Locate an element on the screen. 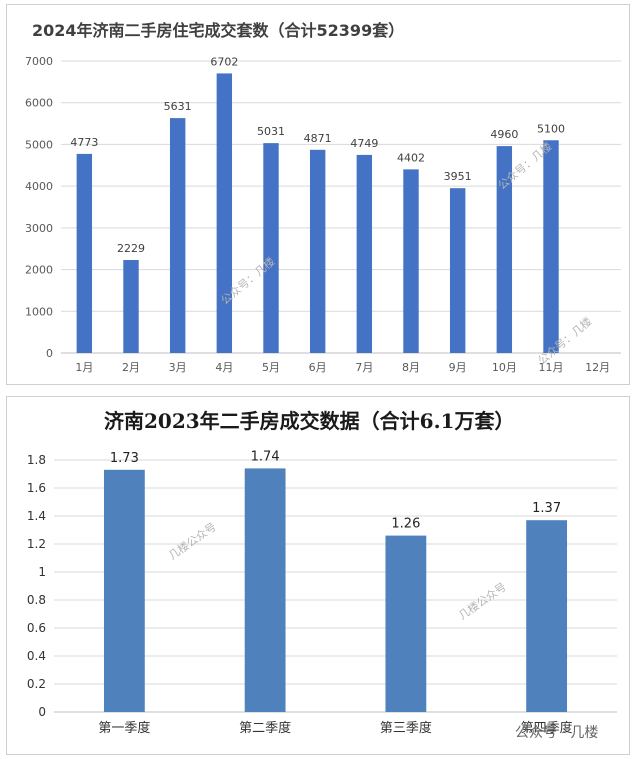 The image size is (640, 759). x-tick-label: 第四季度 is located at coordinates (547, 728).